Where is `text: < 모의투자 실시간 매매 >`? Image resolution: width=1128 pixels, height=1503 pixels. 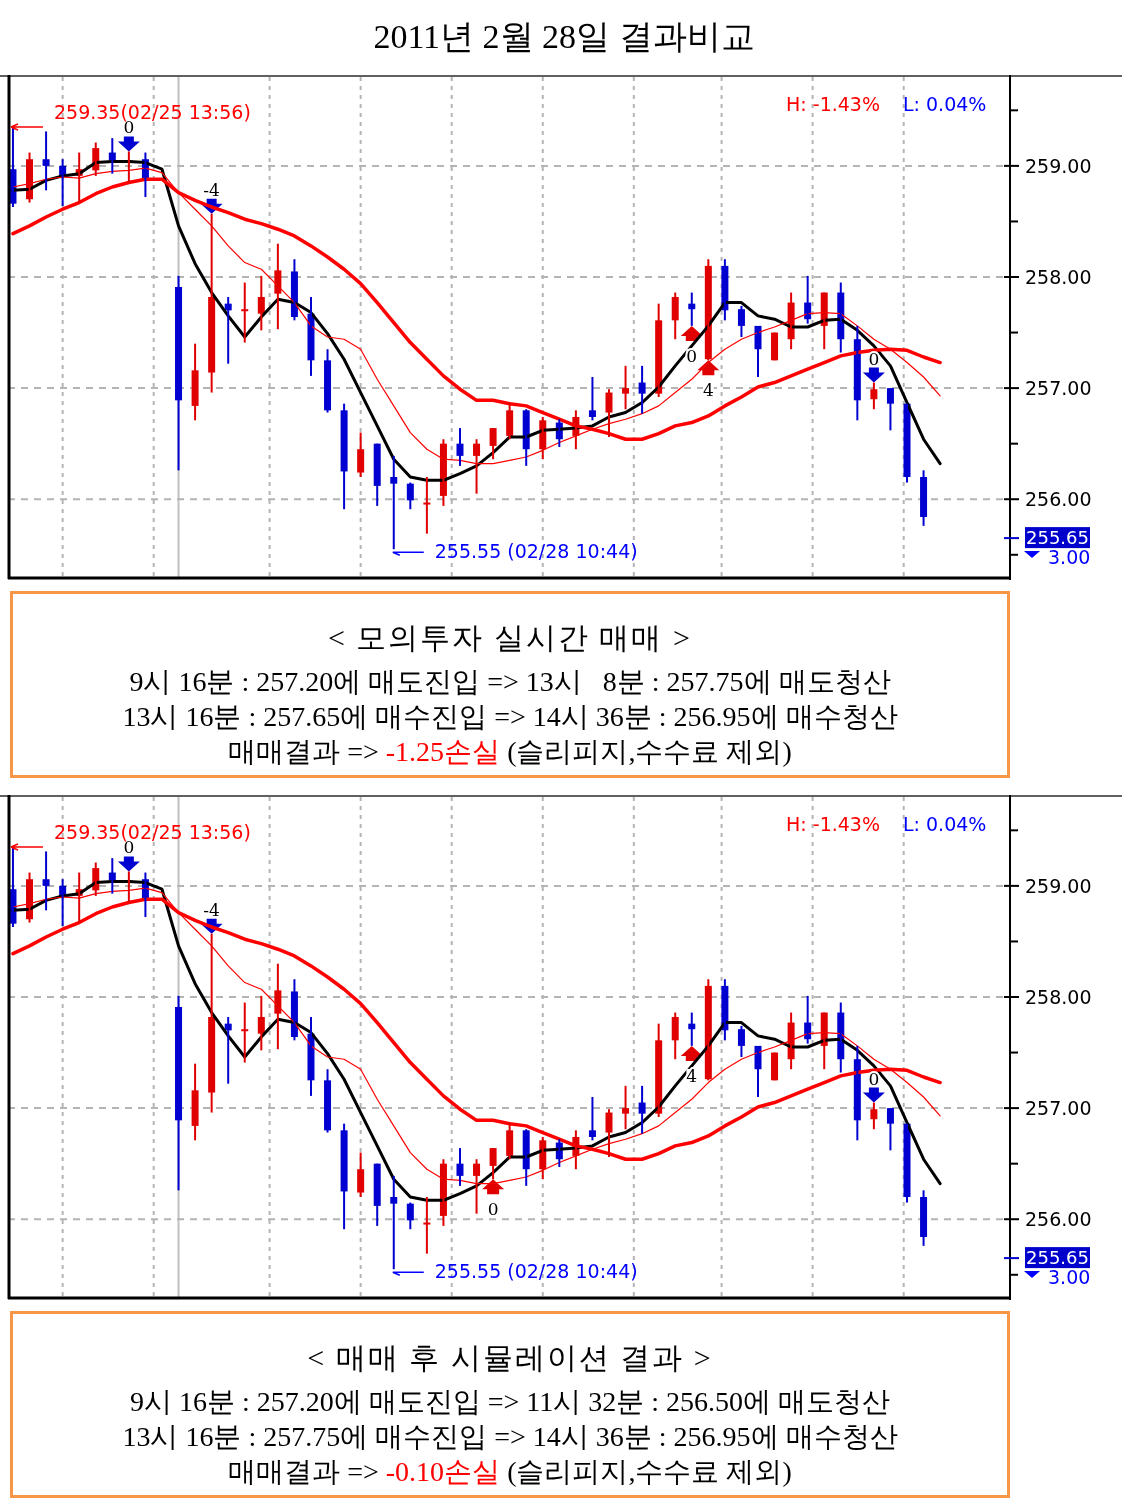
text: < 모의투자 실시간 매매 > is located at coordinates (510, 638).